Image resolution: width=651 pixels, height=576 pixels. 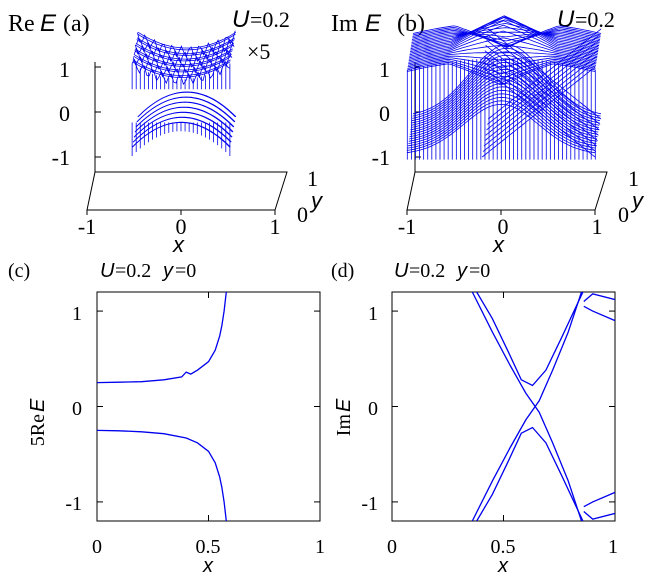 I want to click on panel-c-x-label: x, so click(x=208, y=565).